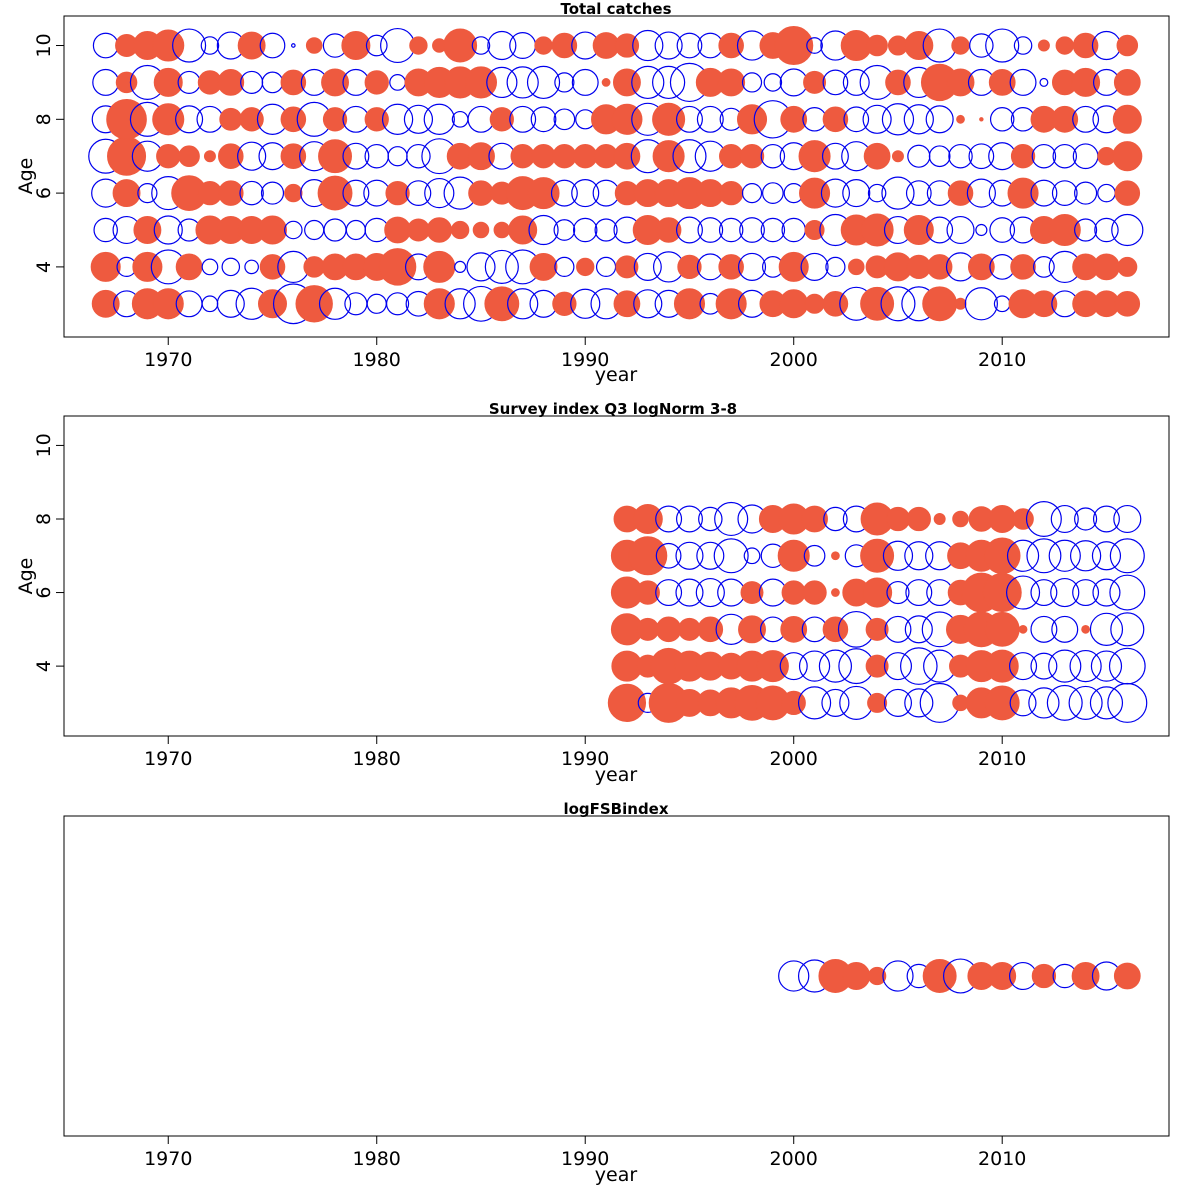 This screenshot has height=1200, width=1200. What do you see at coordinates (794, 1159) in the screenshot?
I see `x-tick-label: 2000` at bounding box center [794, 1159].